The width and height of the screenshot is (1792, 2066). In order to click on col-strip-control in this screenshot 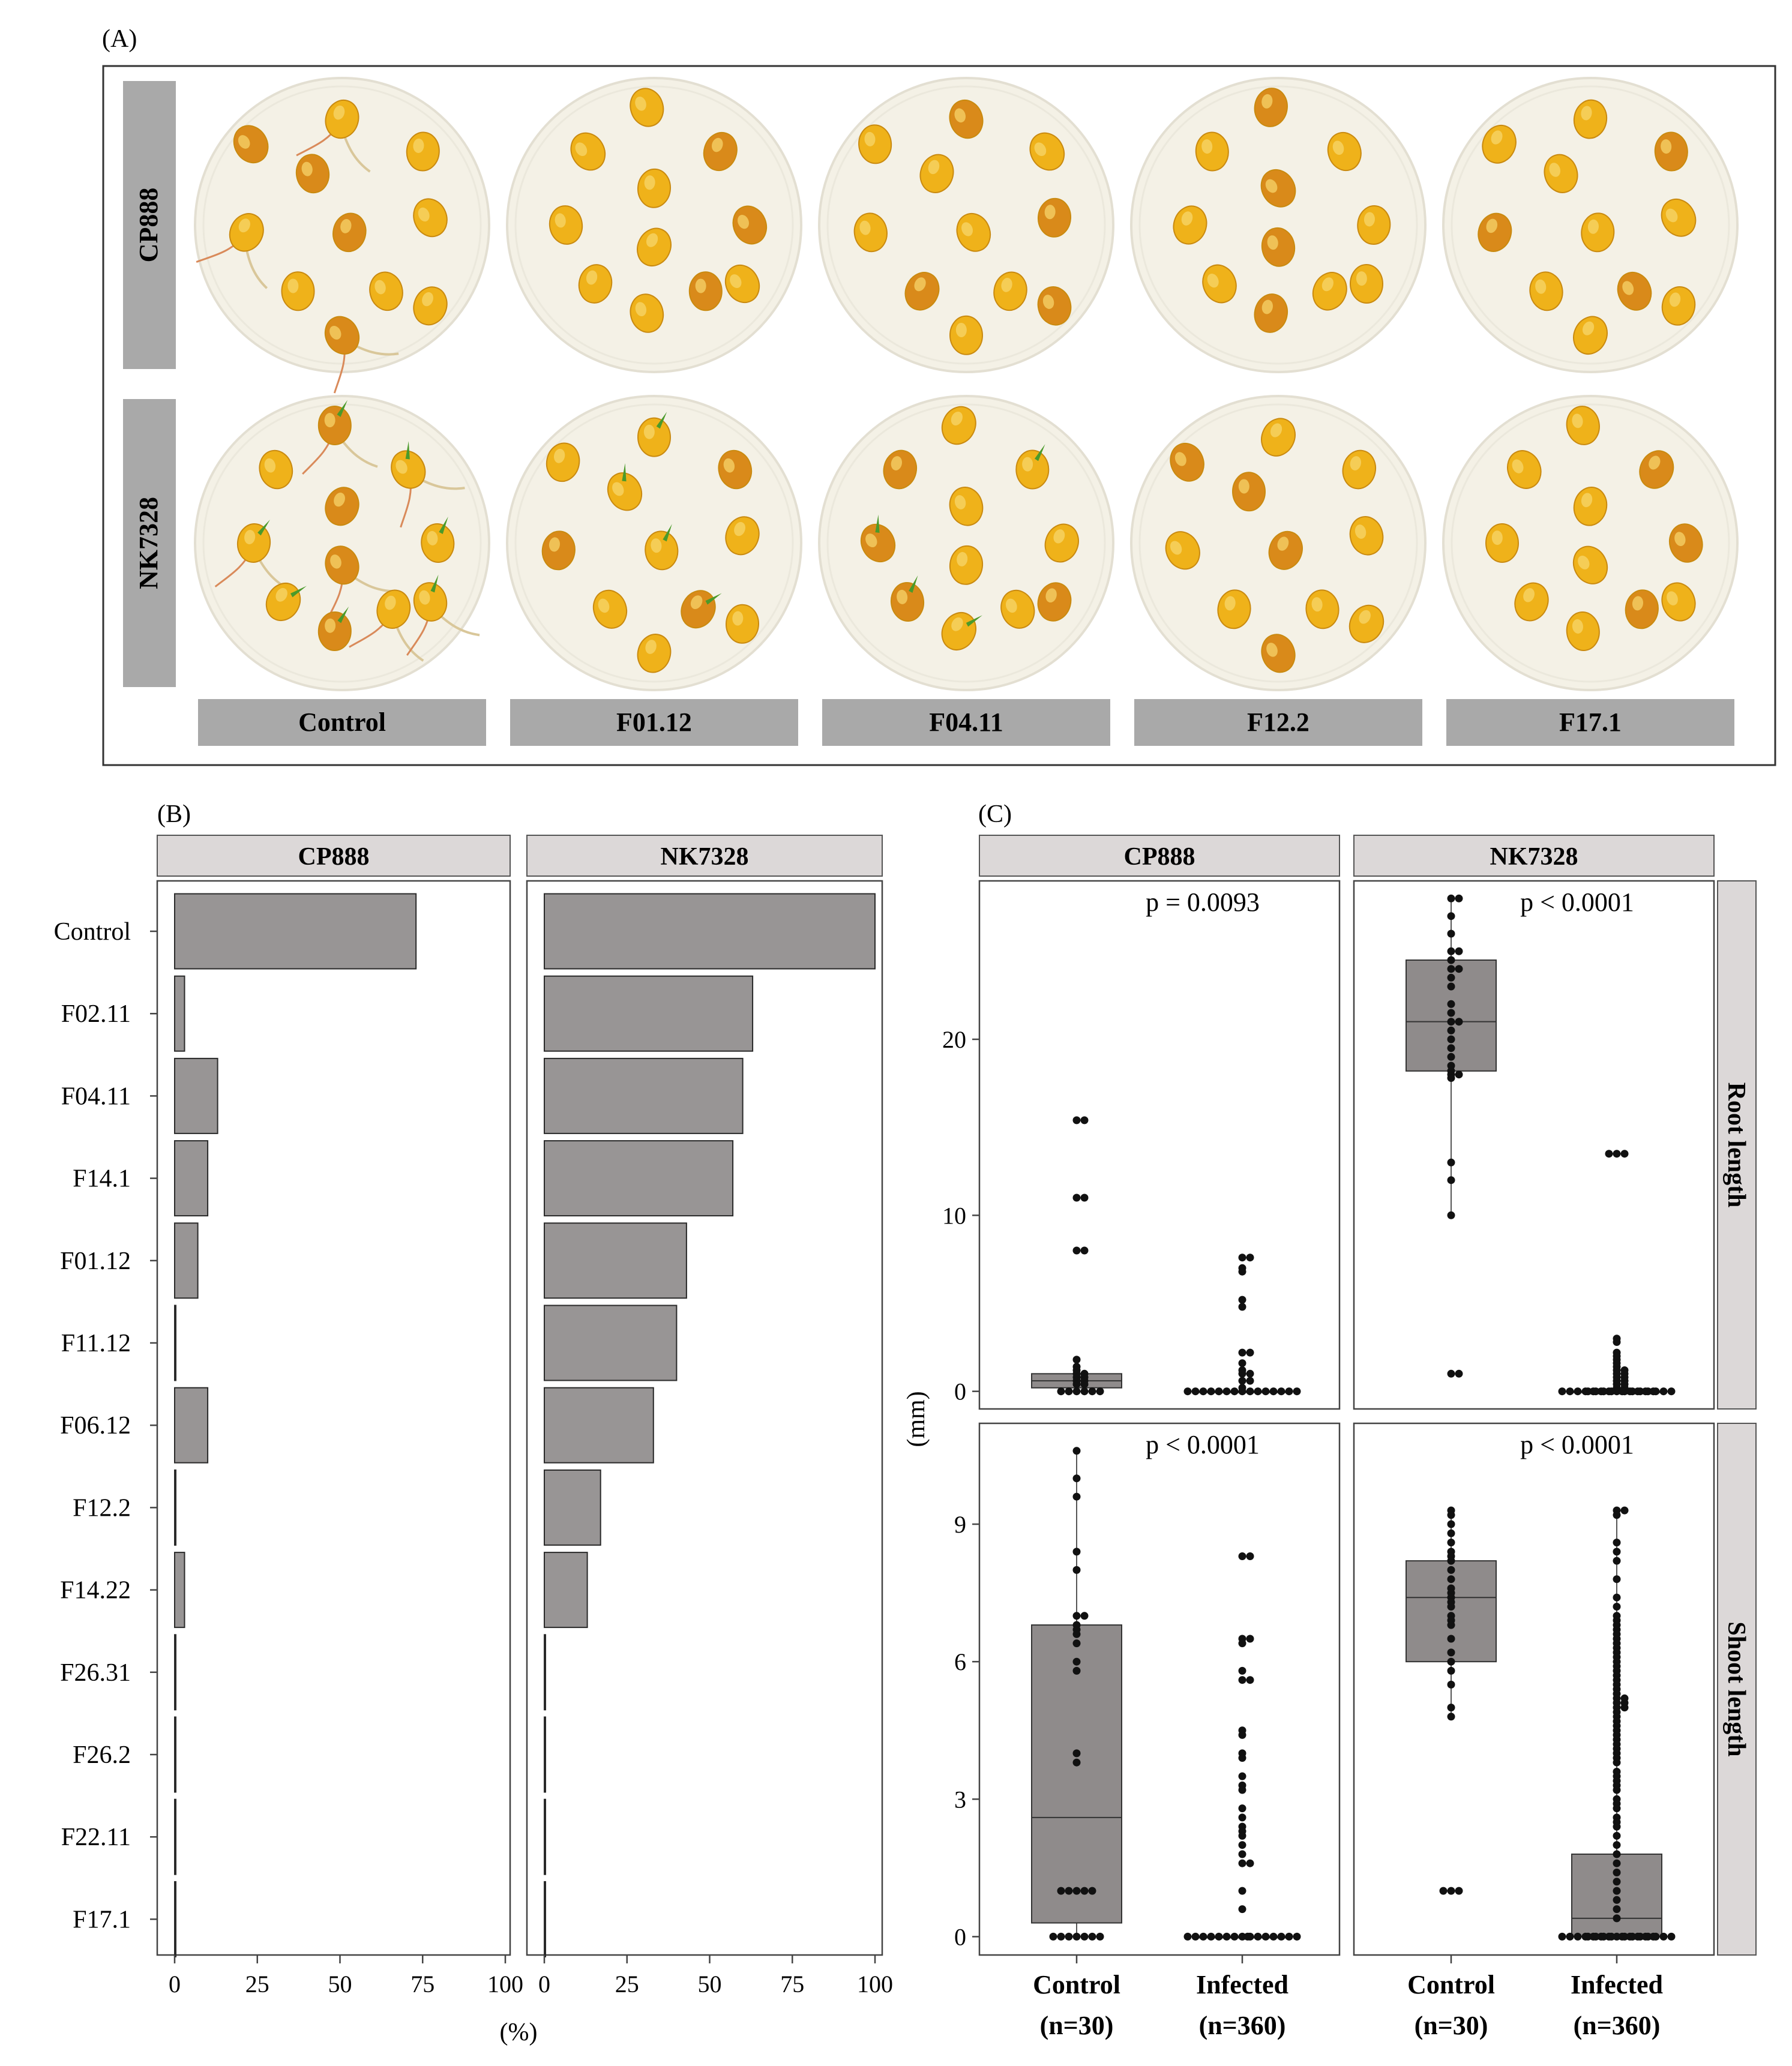, I will do `click(342, 722)`.